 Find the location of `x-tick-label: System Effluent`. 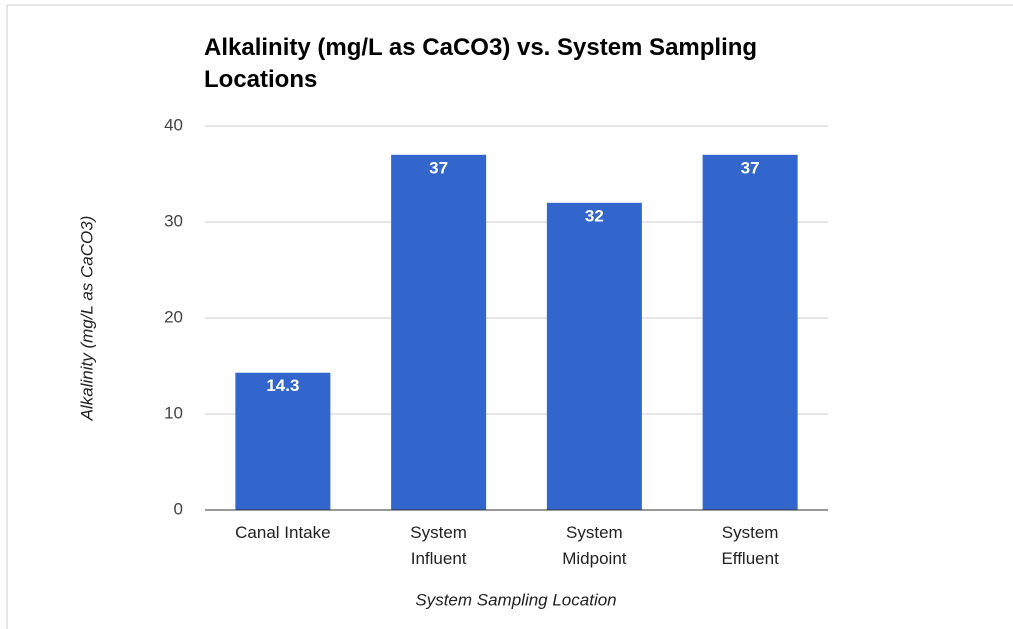

x-tick-label: System Effluent is located at coordinates (750, 545).